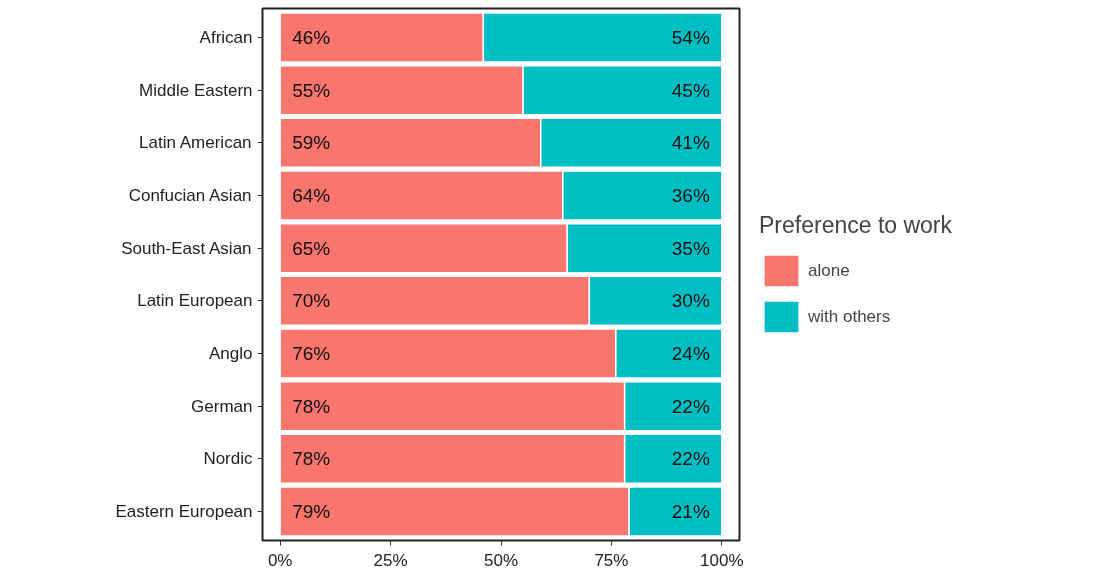 This screenshot has height=584, width=1102. Describe the element at coordinates (311, 143) in the screenshot. I see `data-label: 59%` at that location.